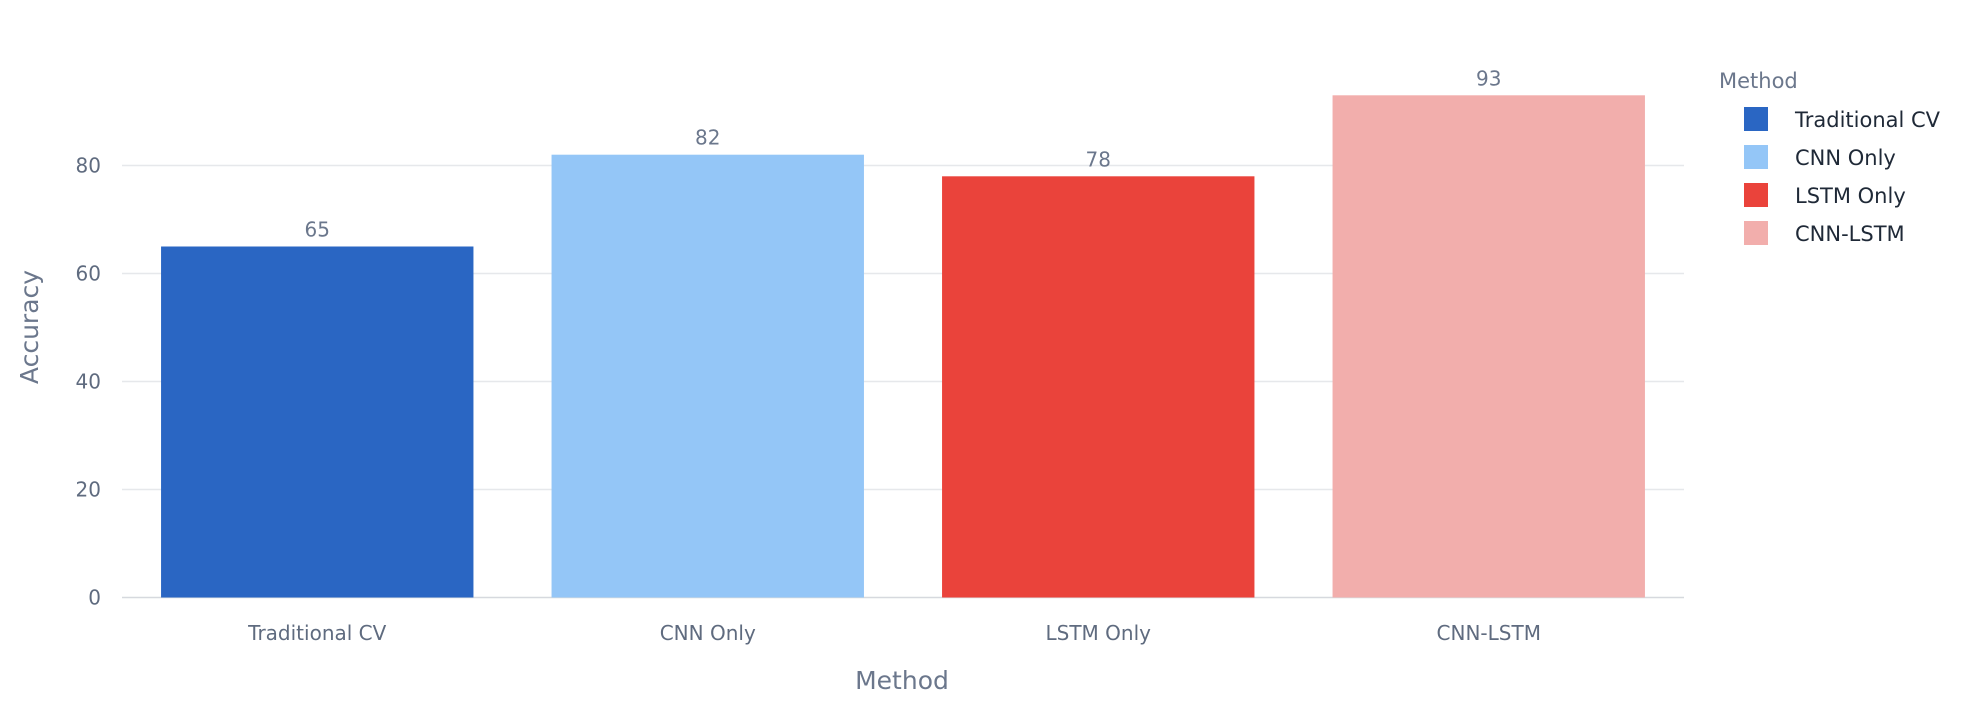 This screenshot has width=1962, height=704. Describe the element at coordinates (1850, 234) in the screenshot. I see `legend-label: CNN-LSTM` at that location.